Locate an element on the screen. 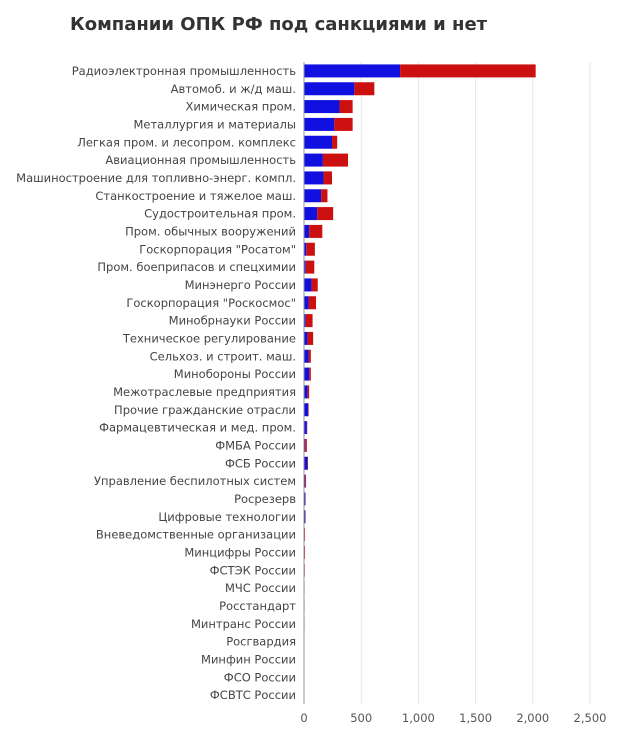  category-label: Цифровые технологии is located at coordinates (227, 517).